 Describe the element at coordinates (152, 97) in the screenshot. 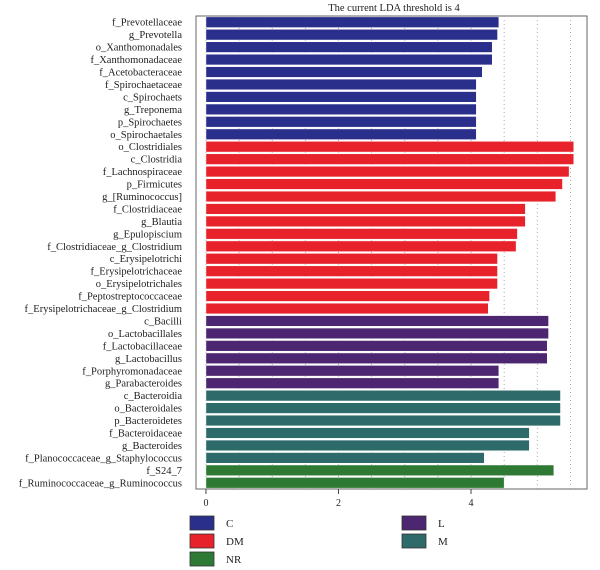

I see `category-label: c_Spirochaets` at that location.